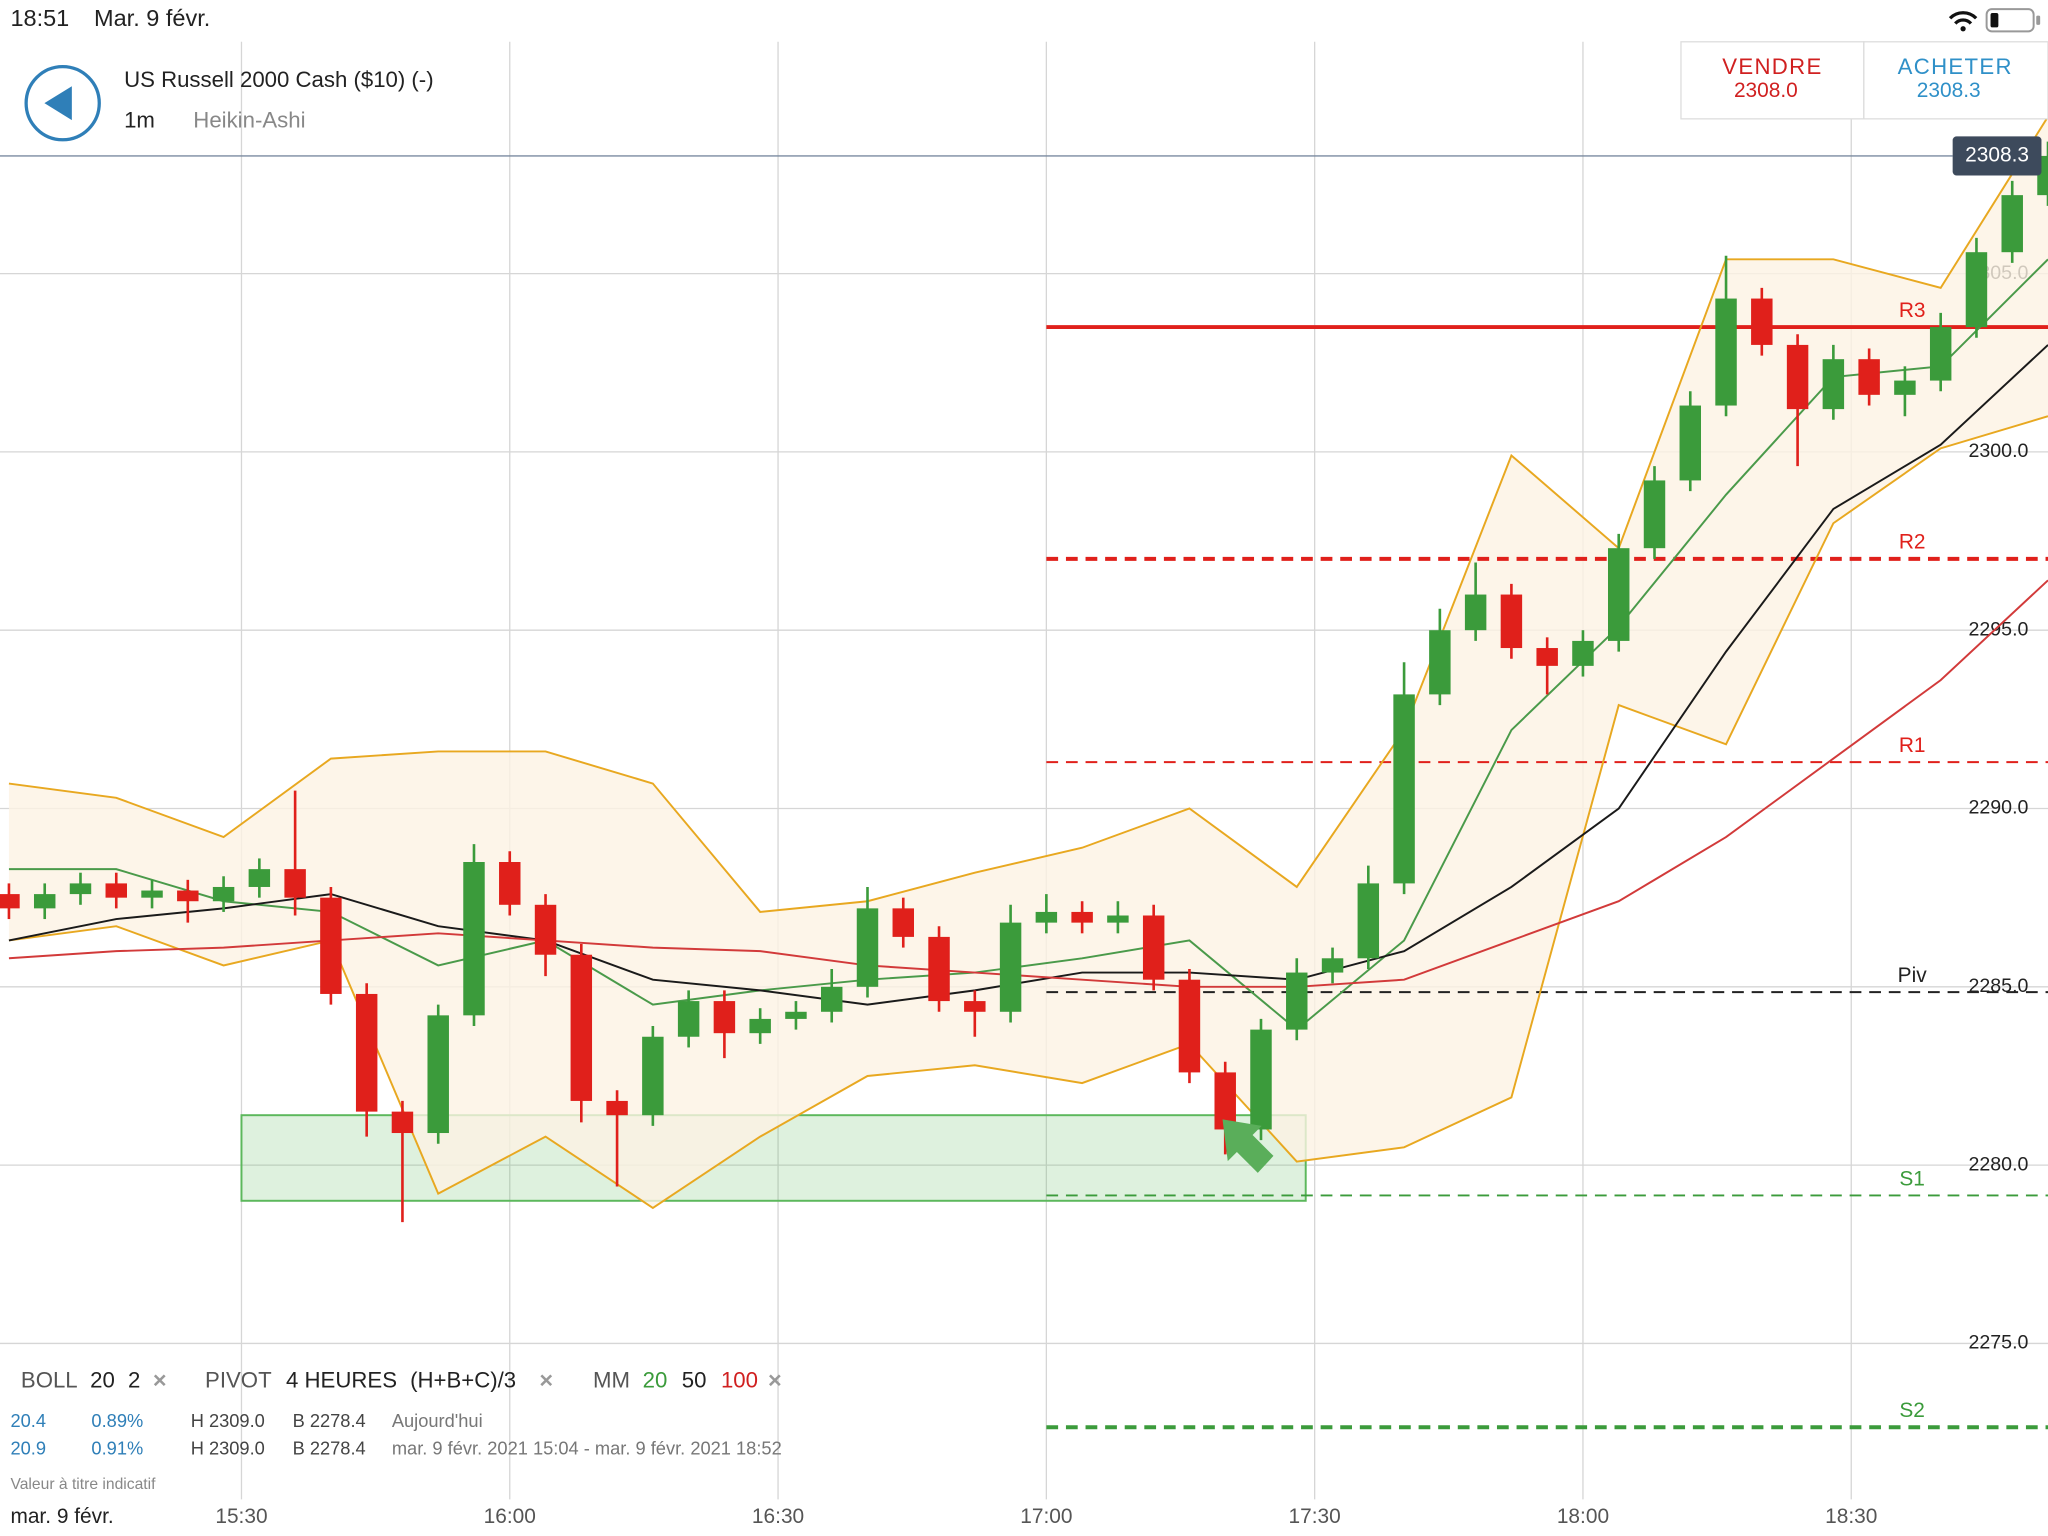  Describe the element at coordinates (775, 1380) in the screenshot. I see `remove-mm: ×` at that location.